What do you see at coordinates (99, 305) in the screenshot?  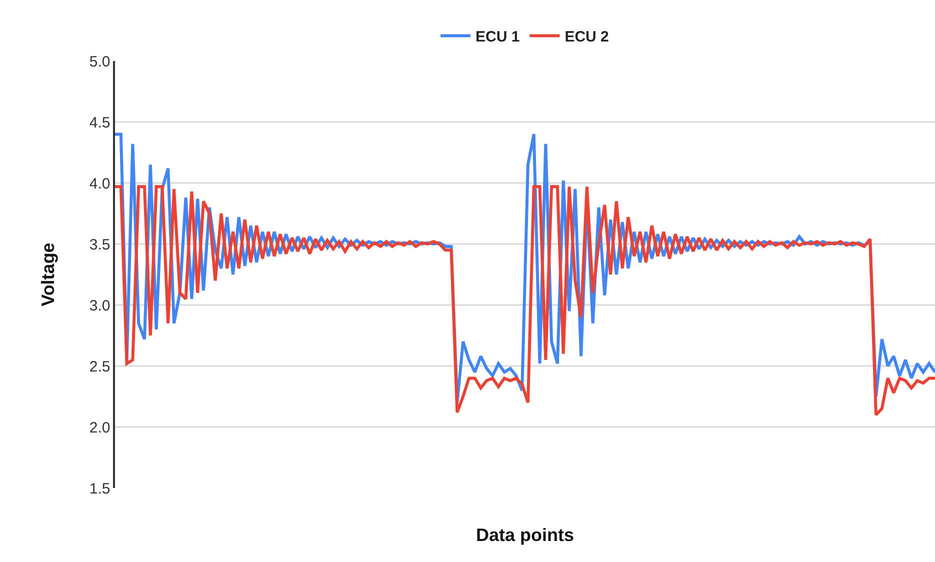 I see `y-tick-label: 3.0` at bounding box center [99, 305].